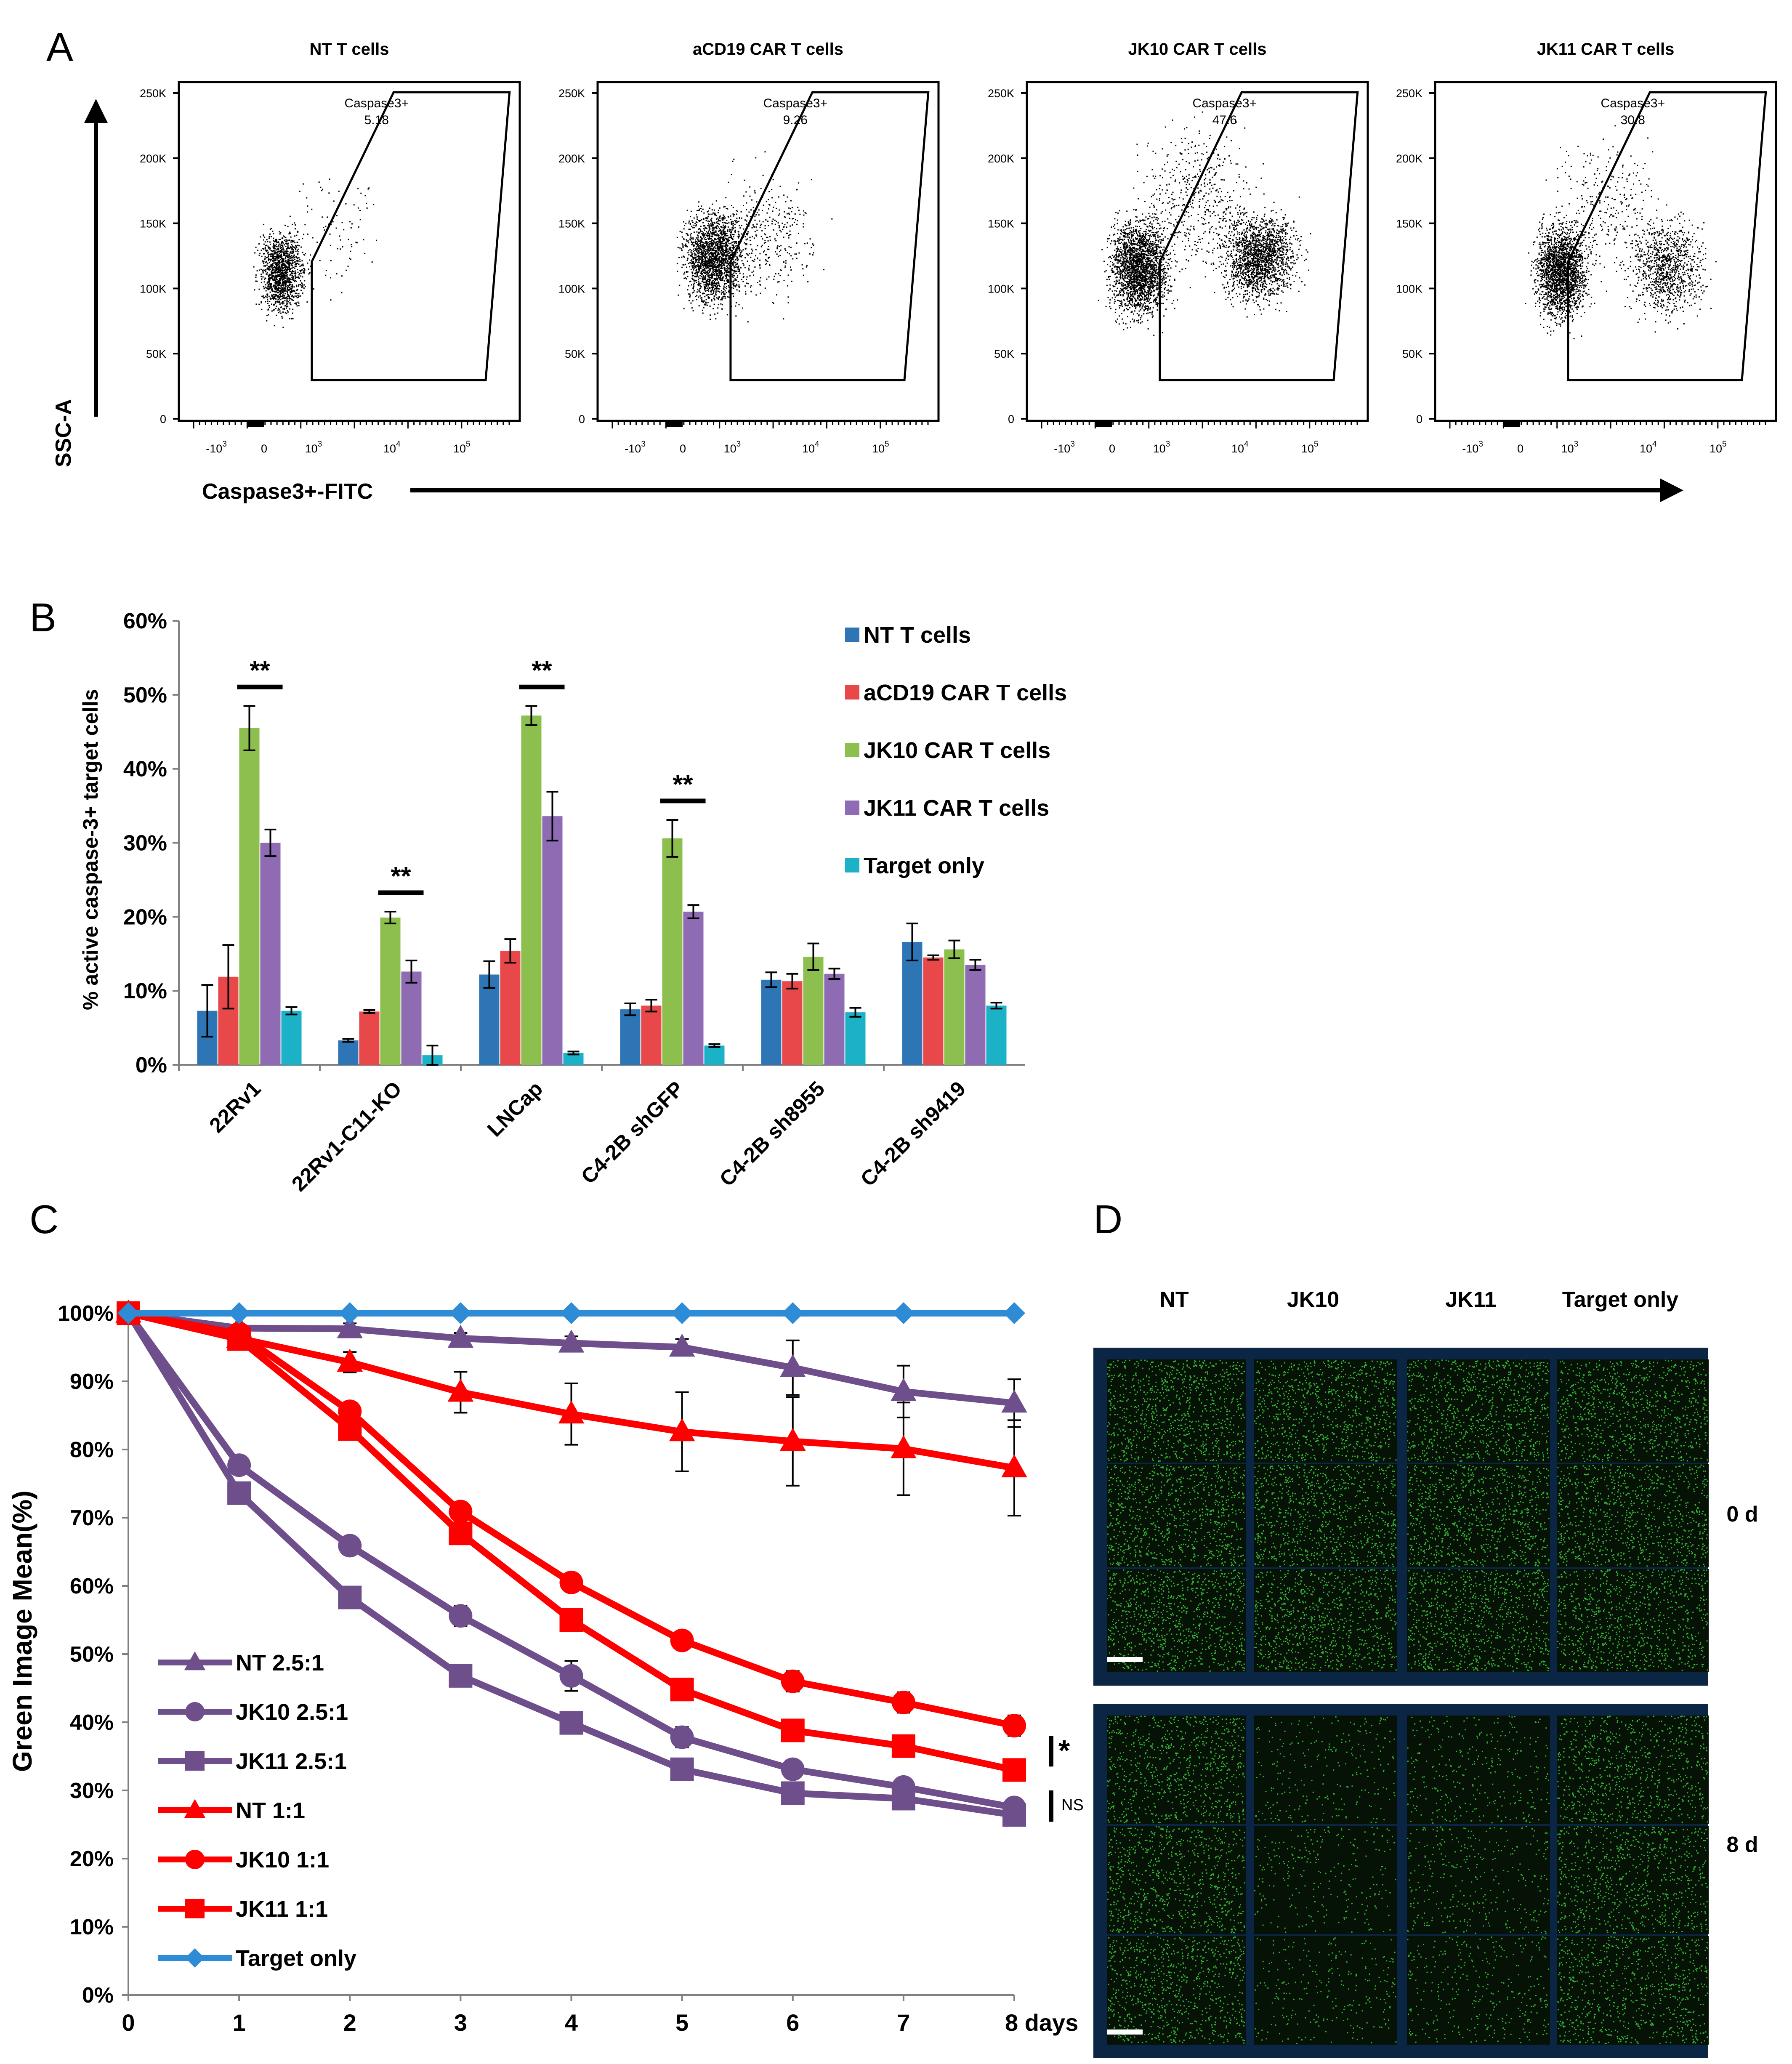 Image resolution: width=1792 pixels, height=2064 pixels. What do you see at coordinates (918, 635) in the screenshot?
I see `bar-legend-label: NT T cells` at bounding box center [918, 635].